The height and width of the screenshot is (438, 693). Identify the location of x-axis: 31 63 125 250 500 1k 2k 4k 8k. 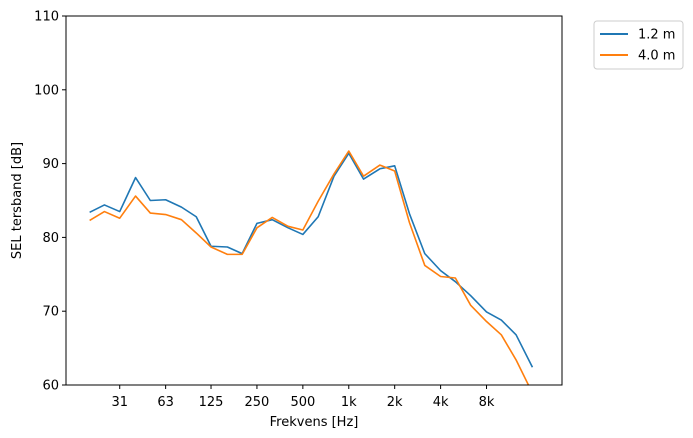
(303, 397).